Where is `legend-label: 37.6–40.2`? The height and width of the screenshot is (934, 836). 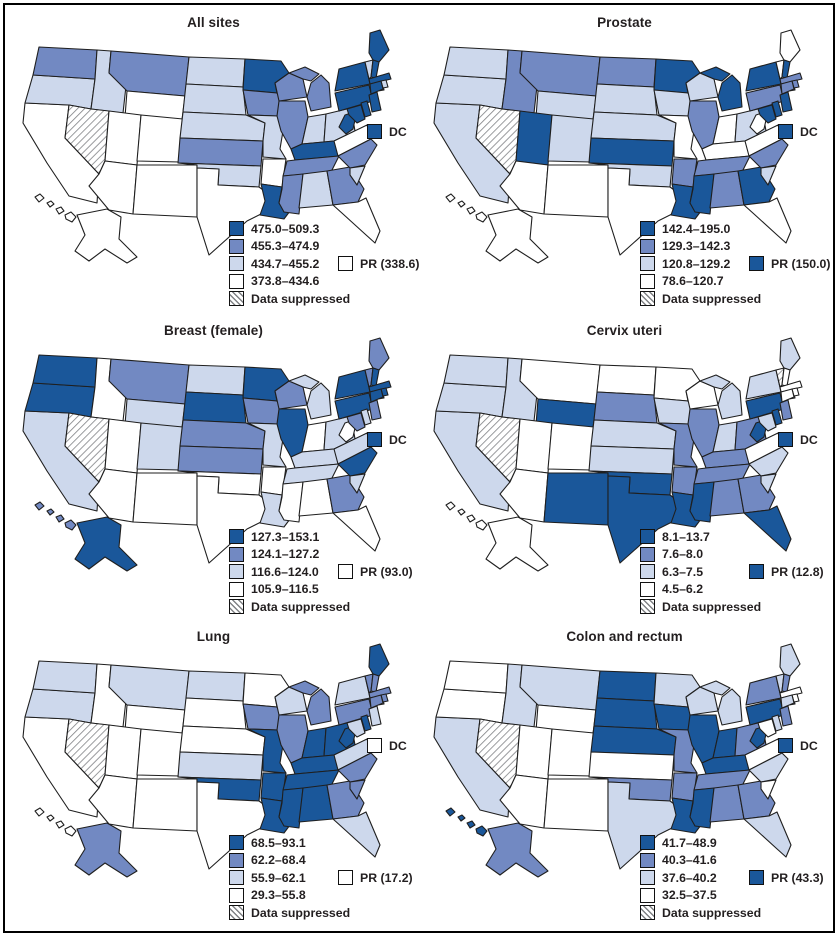
legend-label: 37.6–40.2 is located at coordinates (689, 877).